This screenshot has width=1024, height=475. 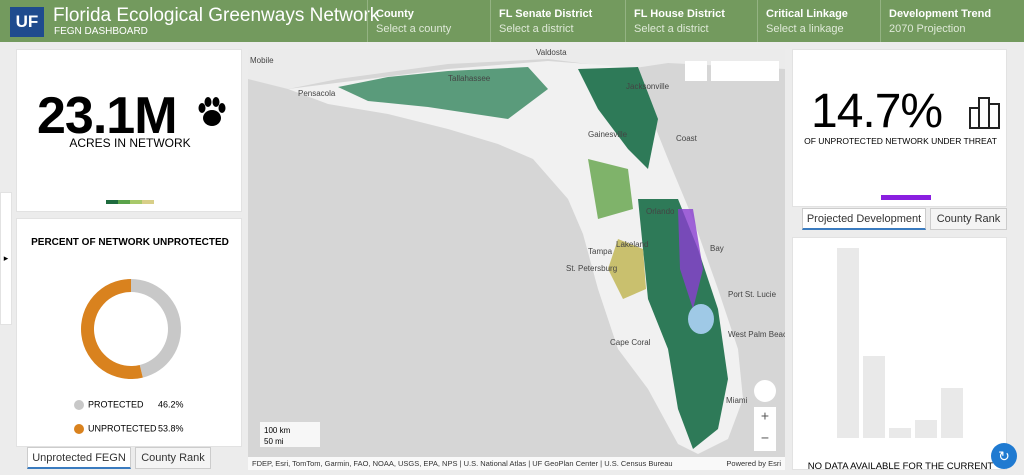 I want to click on filter-label: FL House District, so click(x=679, y=14).